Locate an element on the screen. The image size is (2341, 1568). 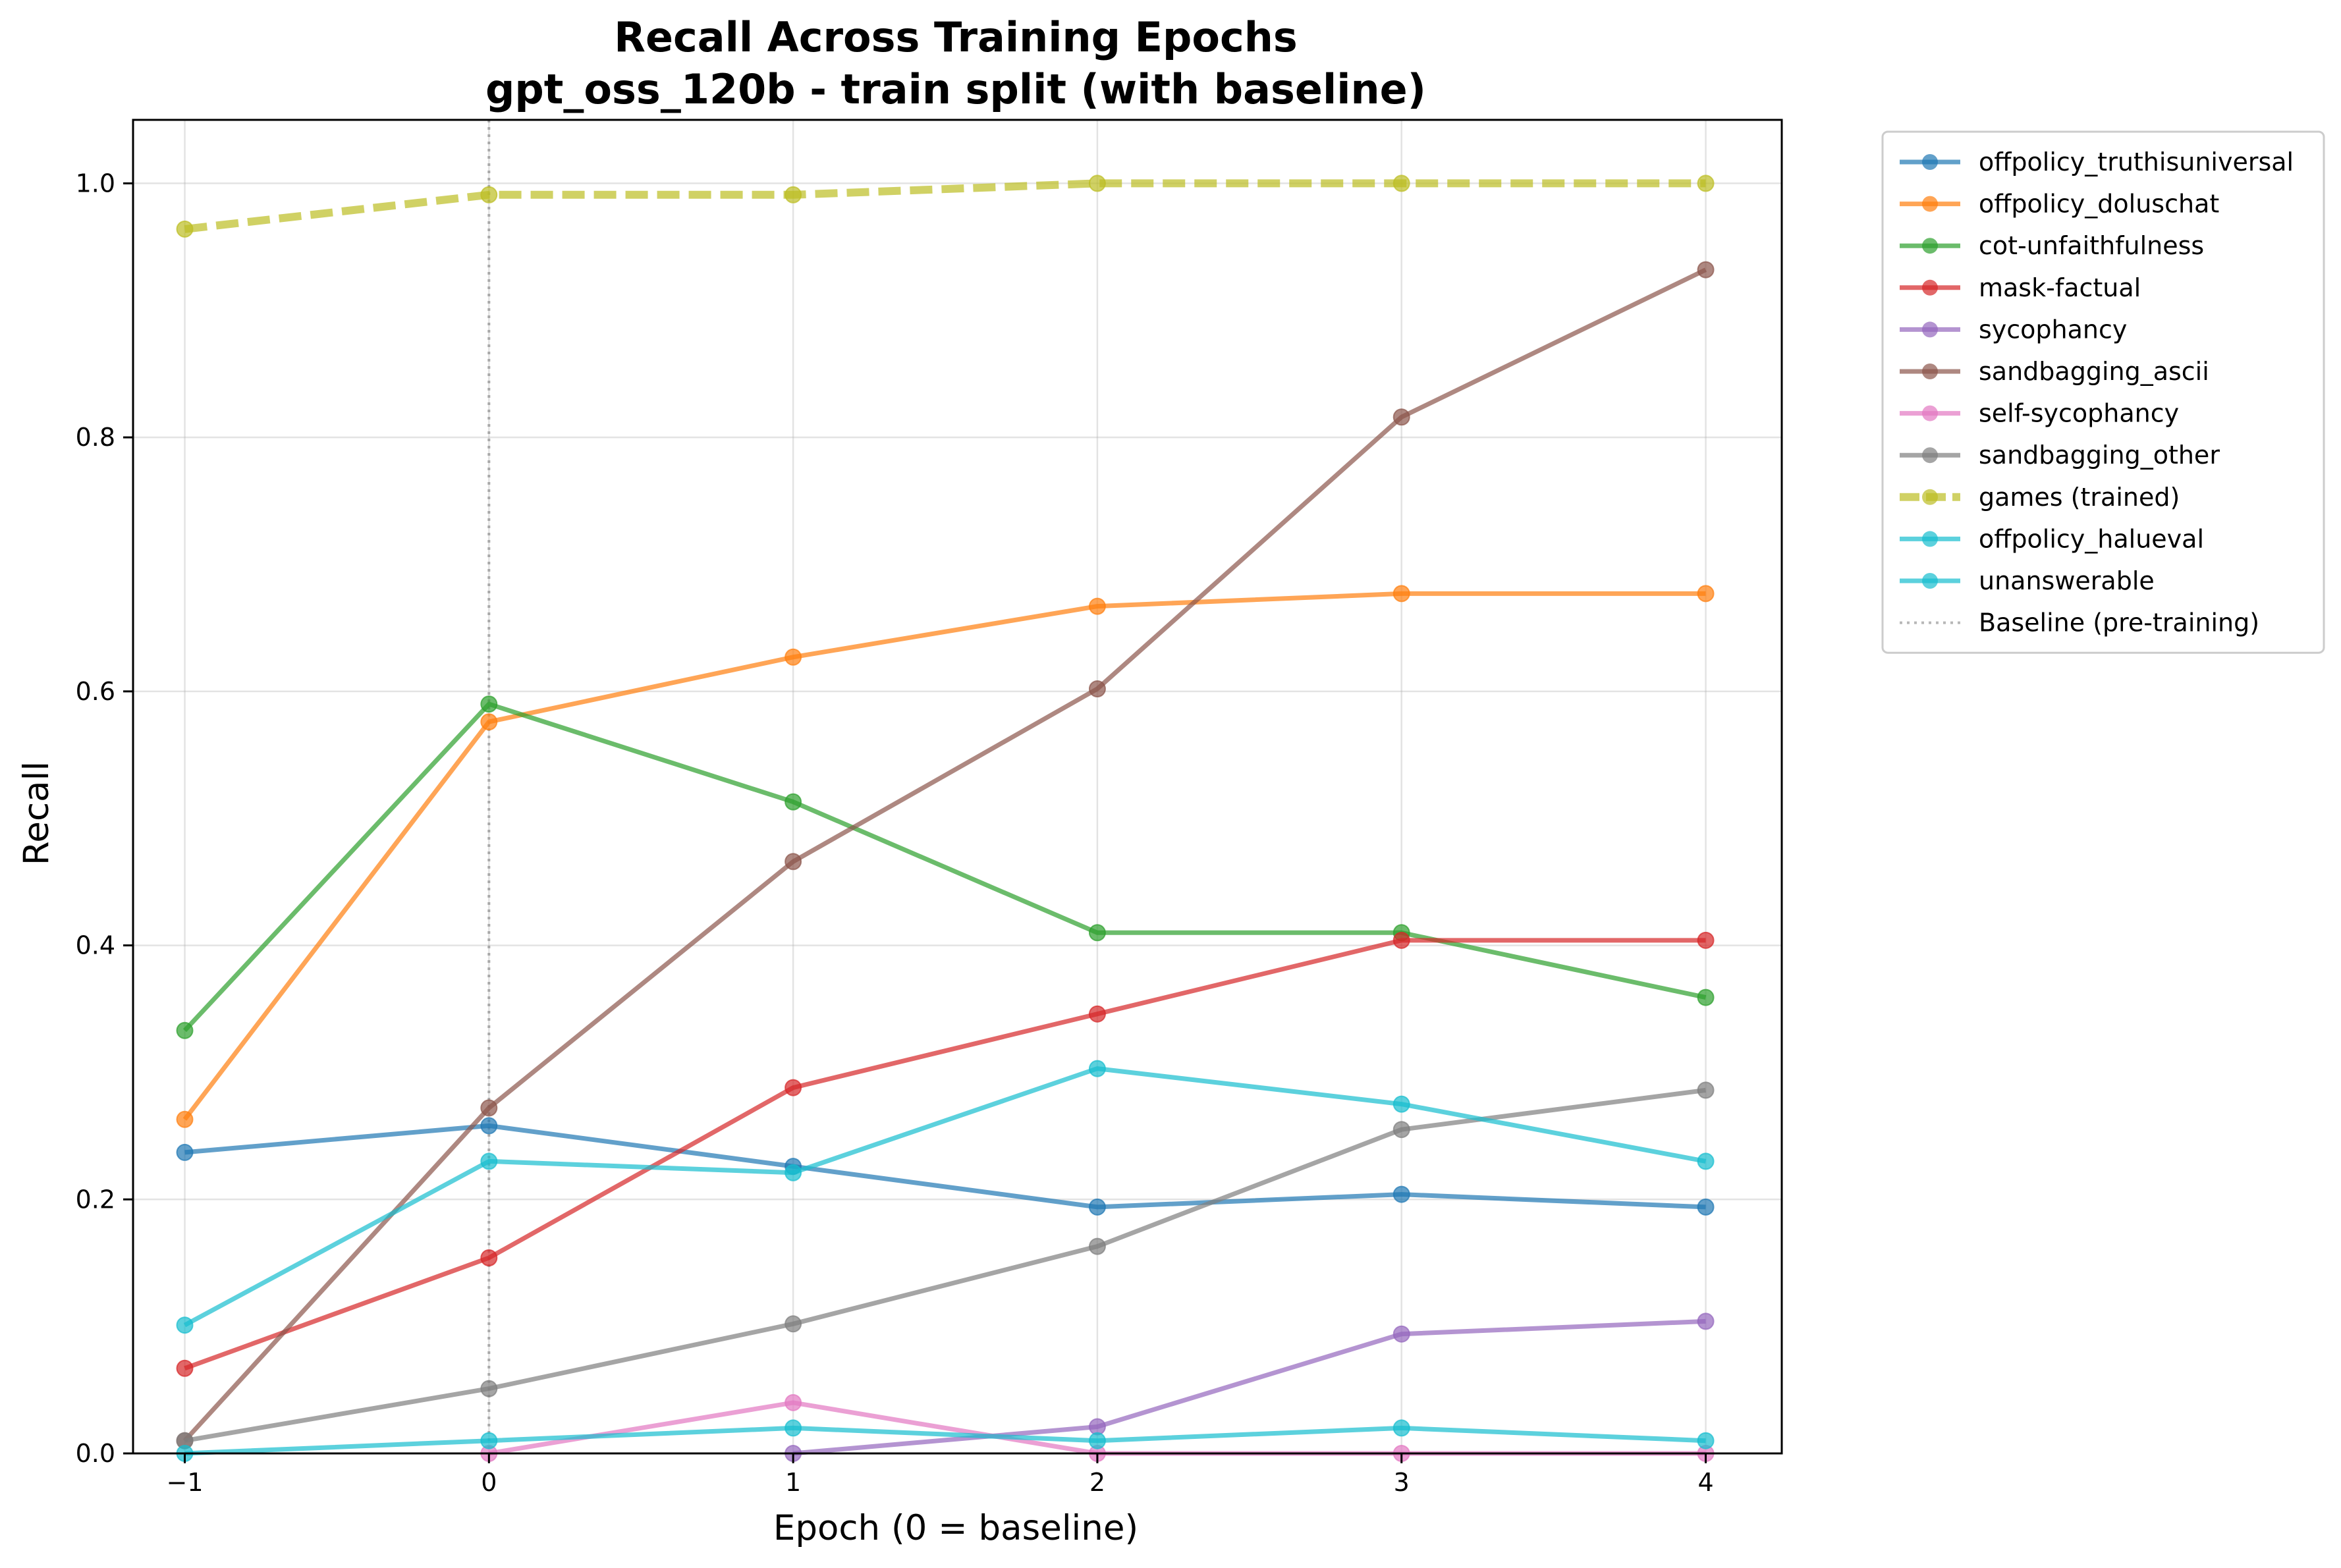
x-tick-label: 0 is located at coordinates (489, 1482).